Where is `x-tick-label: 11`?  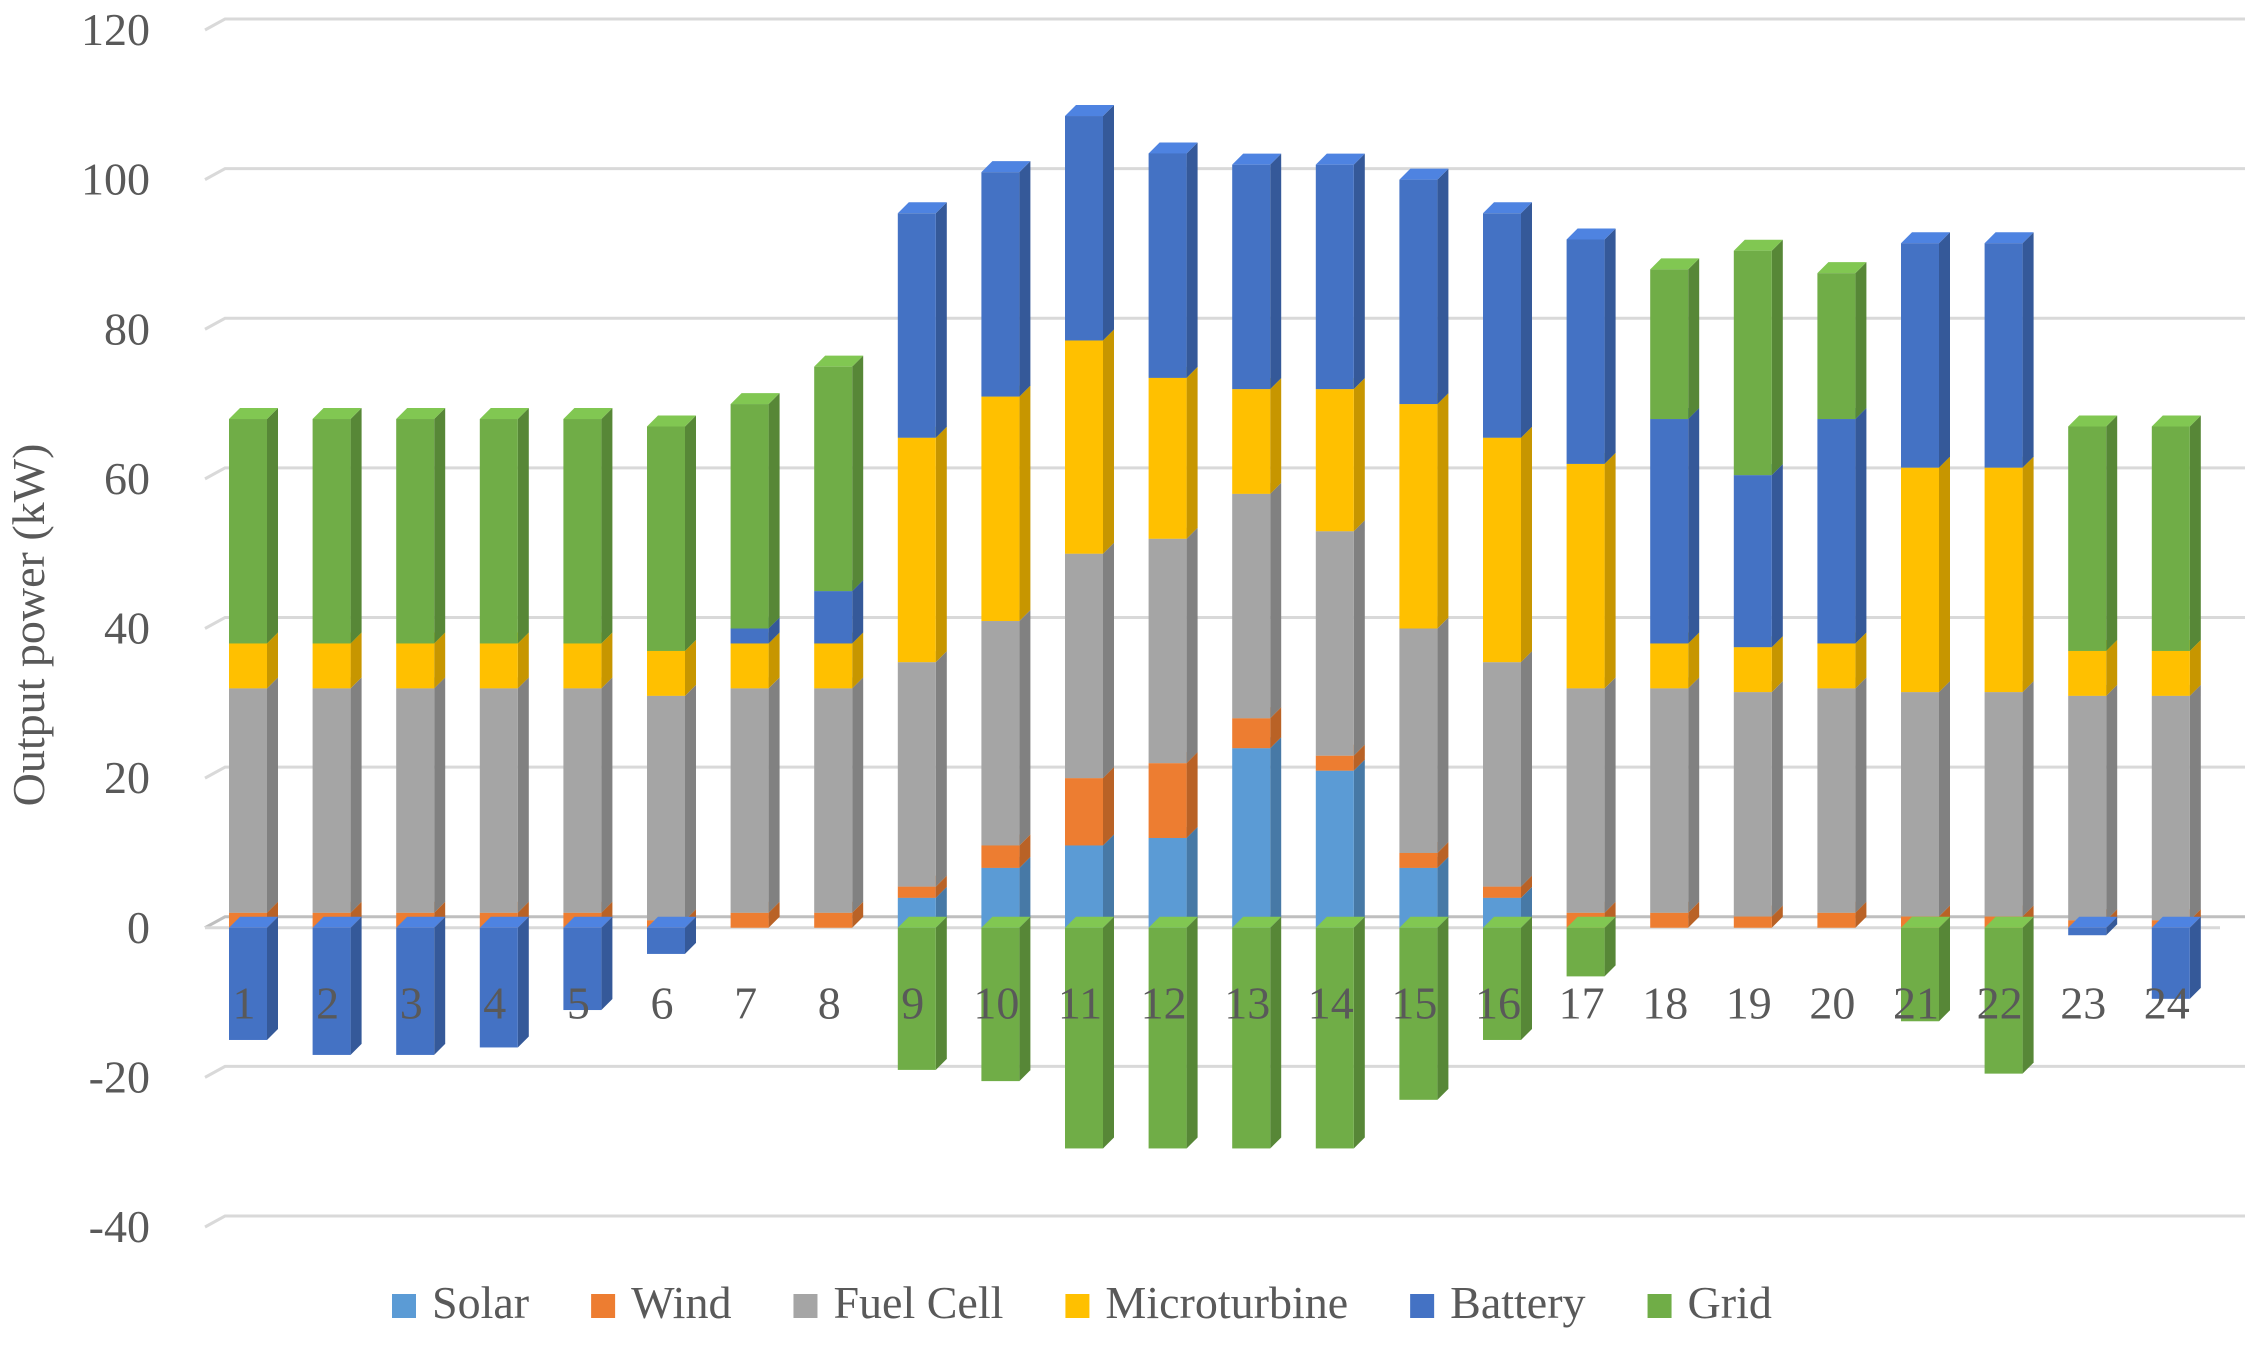 x-tick-label: 11 is located at coordinates (1080, 1003).